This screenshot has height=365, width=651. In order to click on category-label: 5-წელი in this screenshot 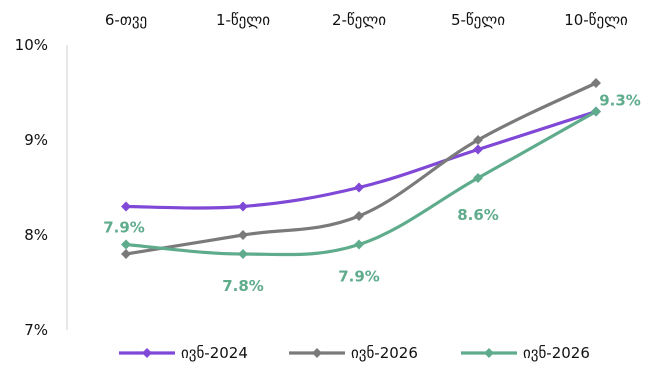, I will do `click(478, 20)`.